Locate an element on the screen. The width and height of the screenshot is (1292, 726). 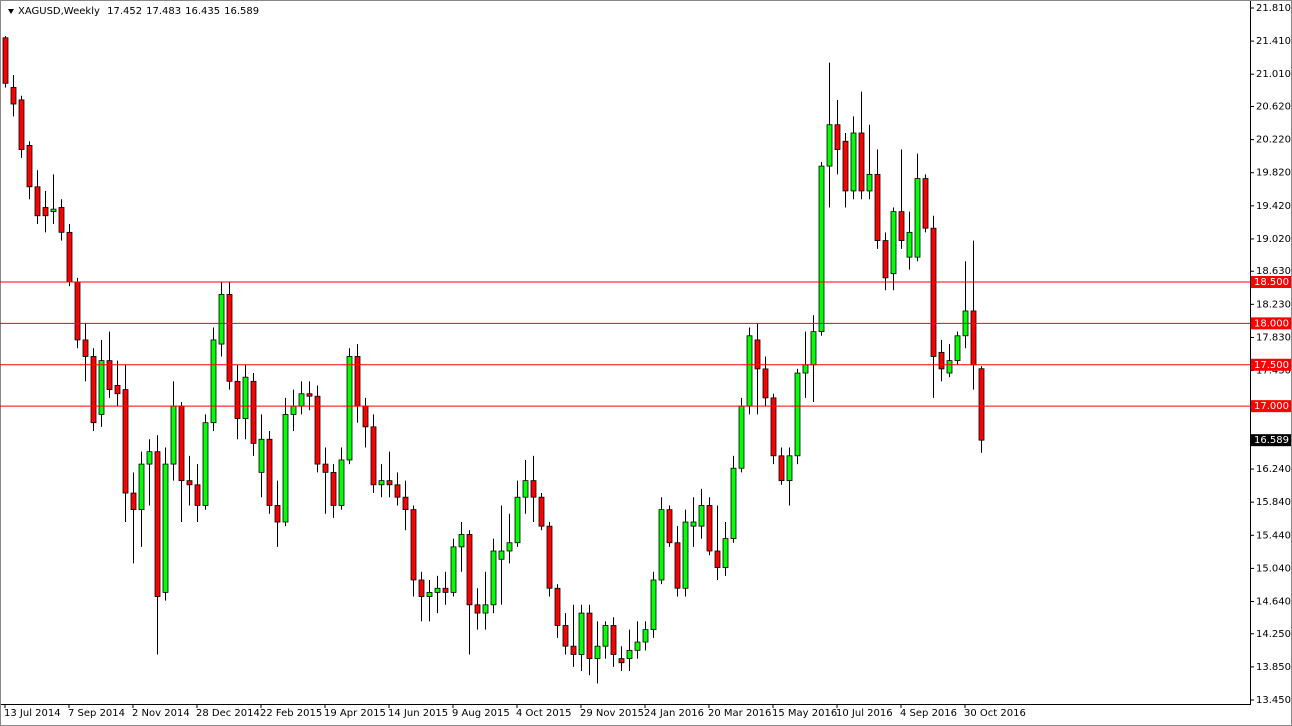
x-tick-label: 30 Oct 2016 is located at coordinates (995, 713).